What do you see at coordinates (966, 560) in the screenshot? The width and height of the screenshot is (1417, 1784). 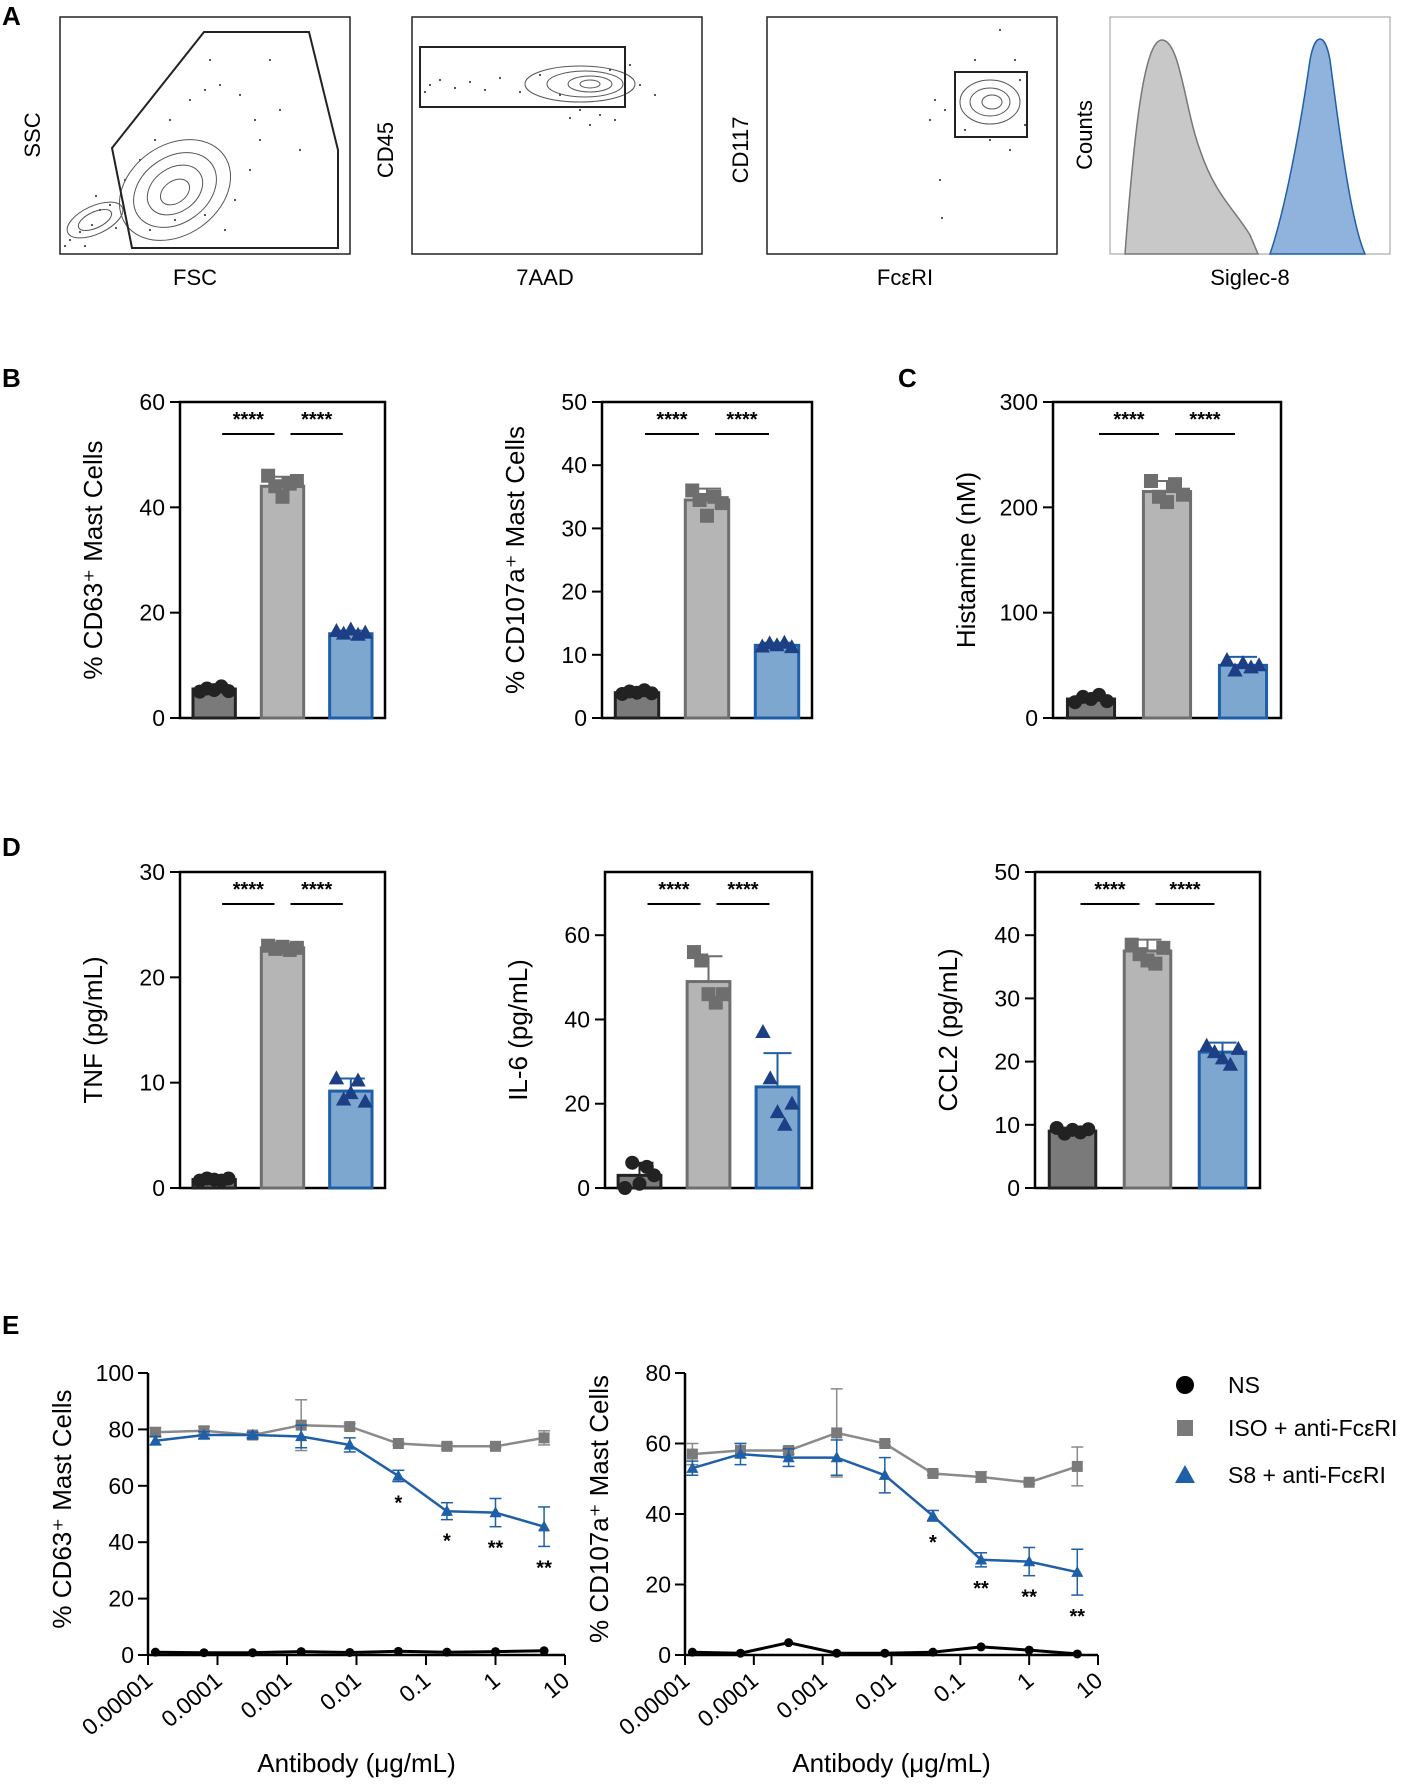 I see `y-axis-label: Histamine (nM)` at bounding box center [966, 560].